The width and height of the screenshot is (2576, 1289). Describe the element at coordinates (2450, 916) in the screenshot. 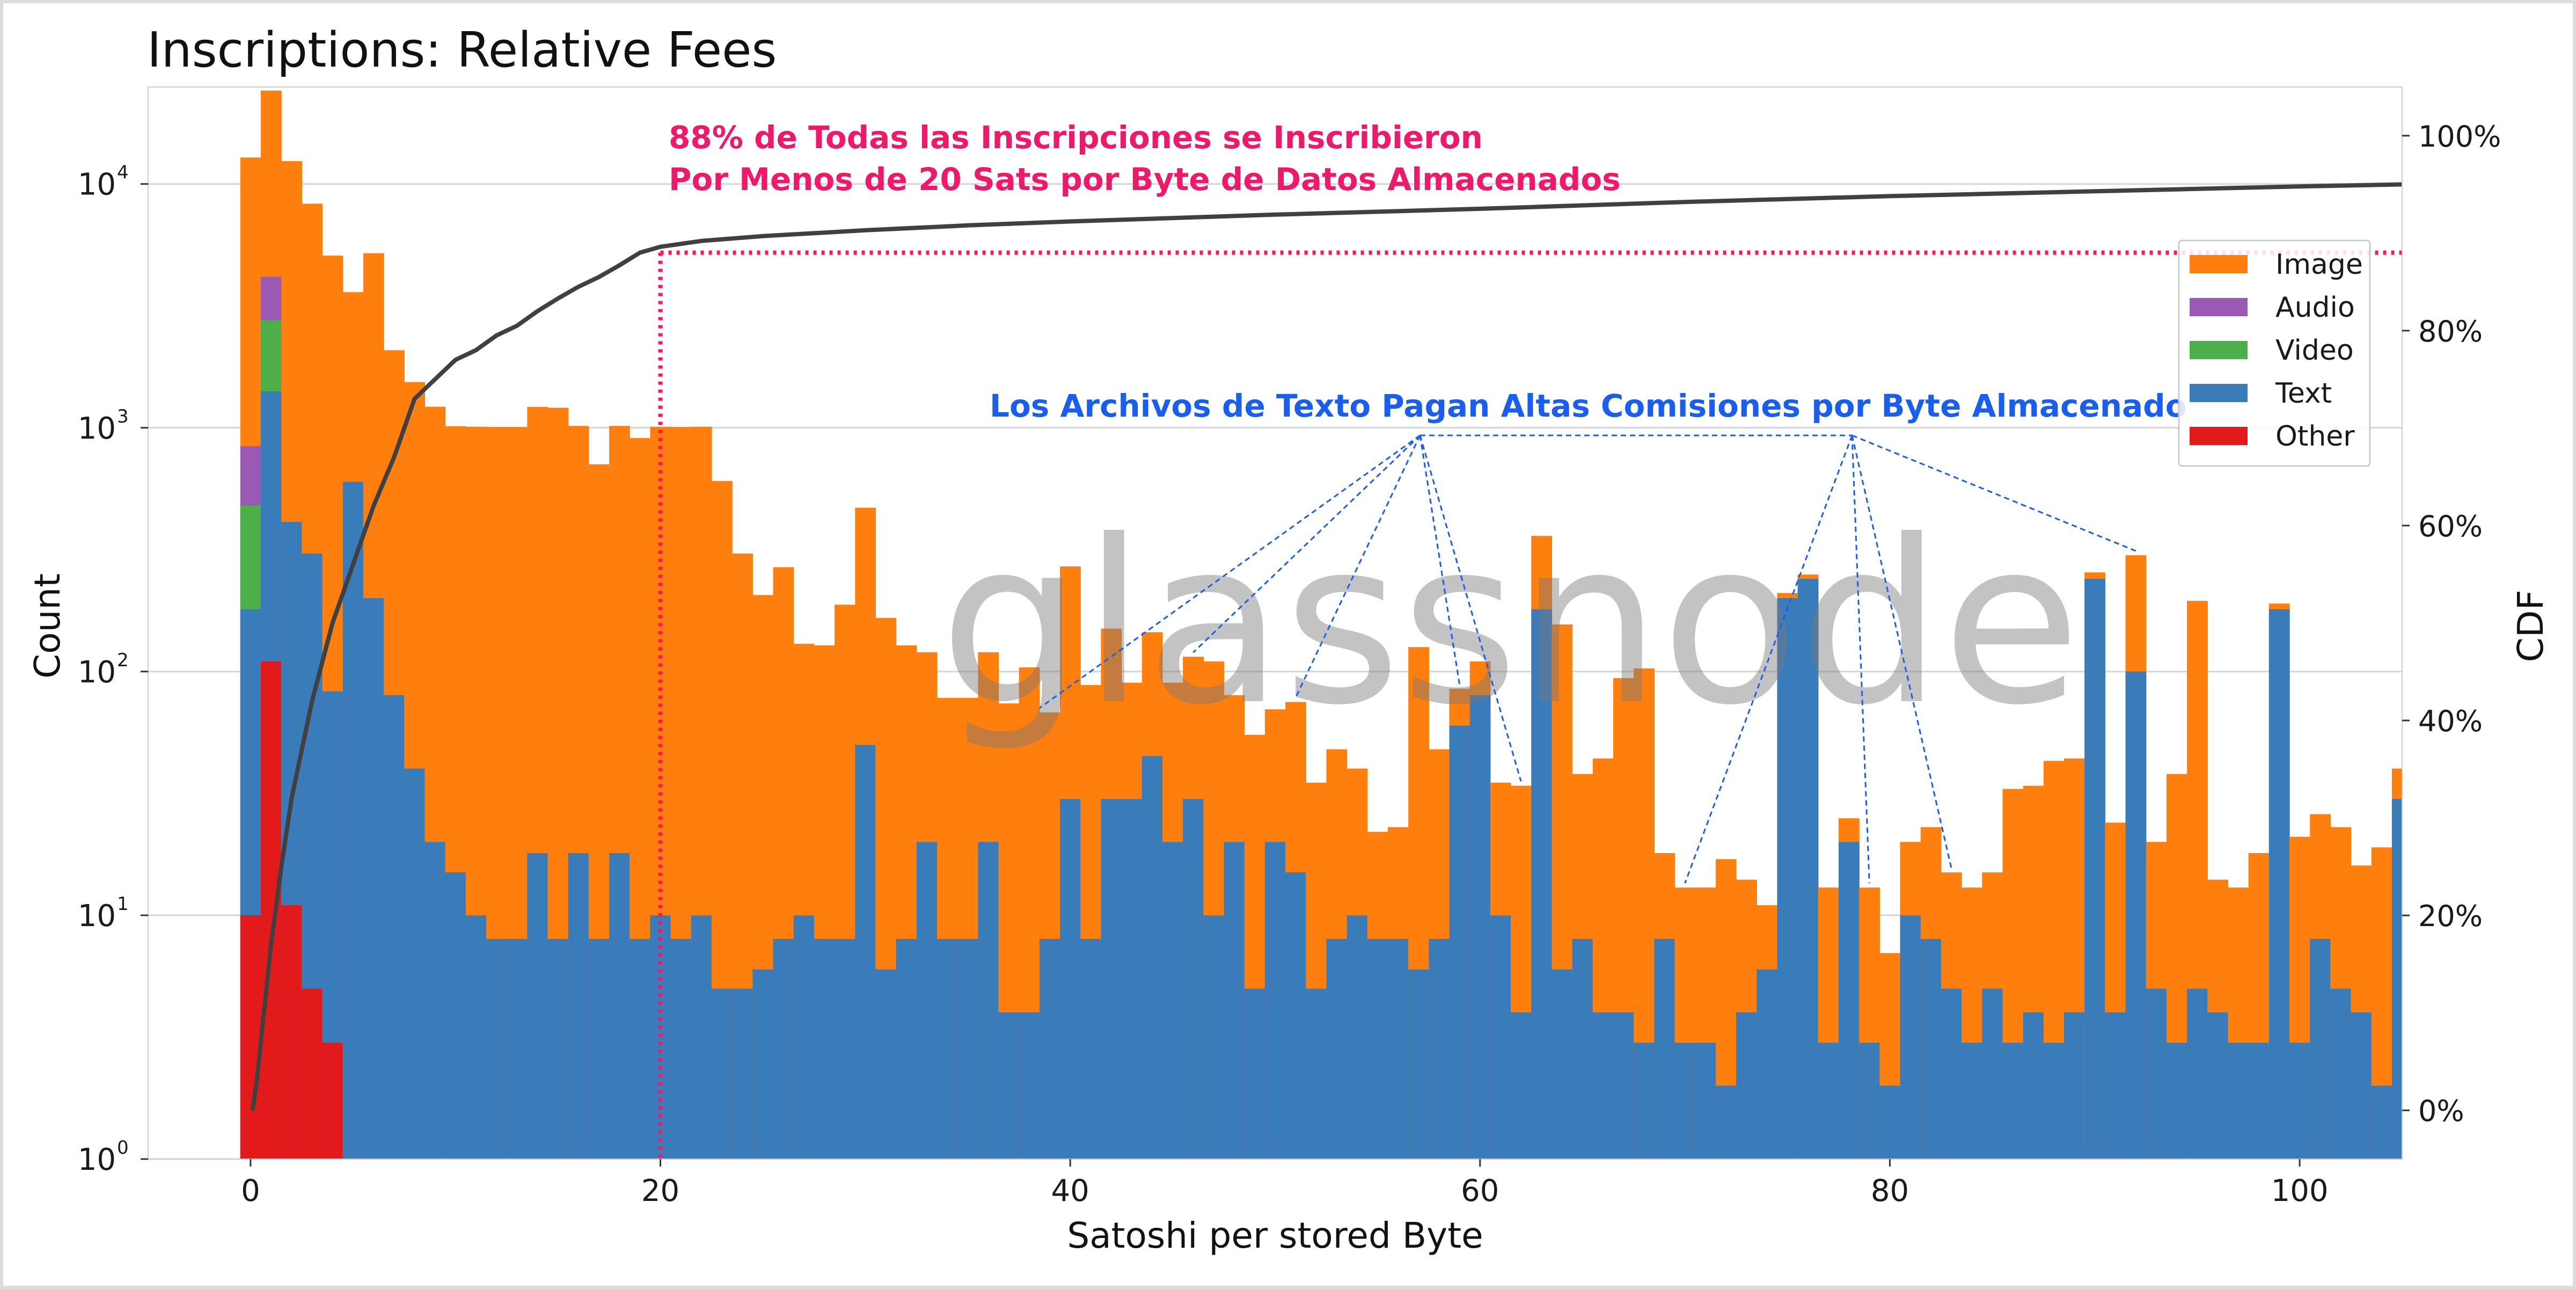

I see `y2-tick-label-1: 20%` at that location.